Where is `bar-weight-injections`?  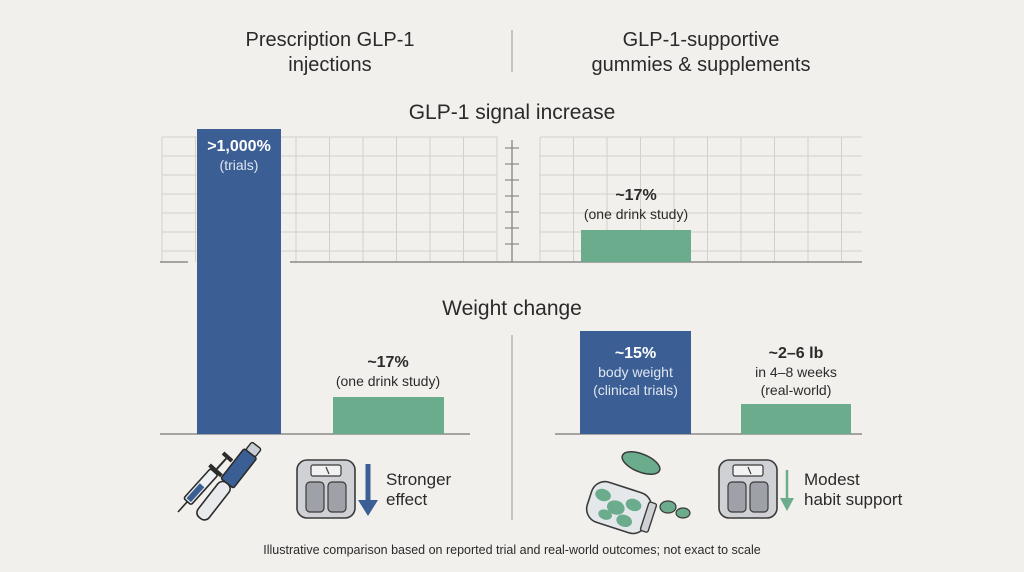
bar-weight-injections is located at coordinates (635, 382).